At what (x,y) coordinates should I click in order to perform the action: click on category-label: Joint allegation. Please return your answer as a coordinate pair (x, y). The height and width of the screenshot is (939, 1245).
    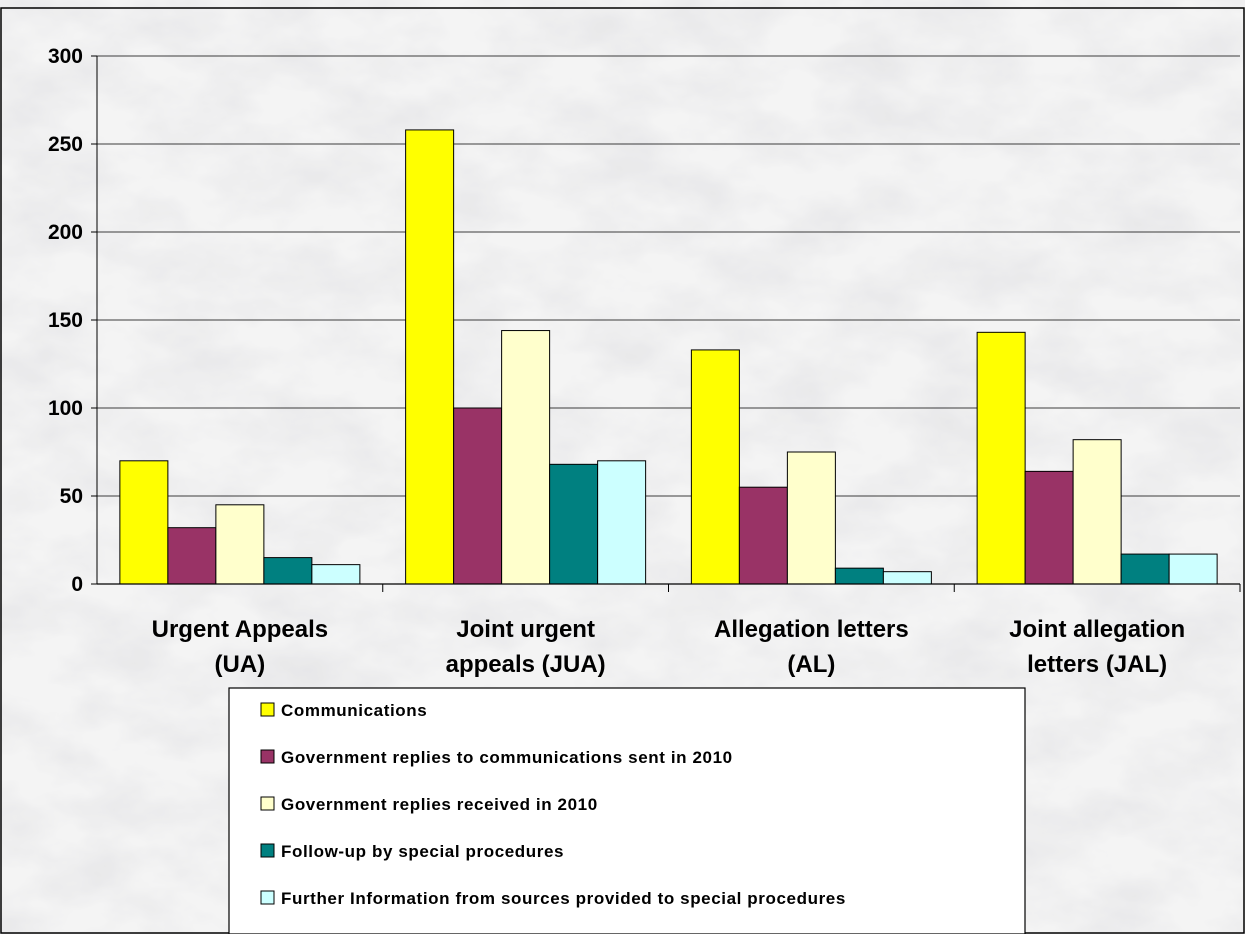
    Looking at the image, I should click on (1097, 629).